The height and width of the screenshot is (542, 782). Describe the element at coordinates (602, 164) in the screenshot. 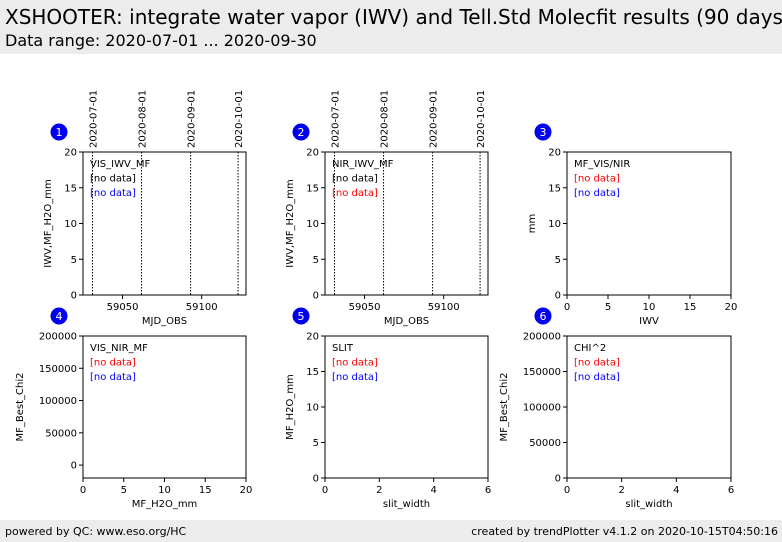

I see `plot-3-legend-entry: MF_VIS/NIR` at that location.